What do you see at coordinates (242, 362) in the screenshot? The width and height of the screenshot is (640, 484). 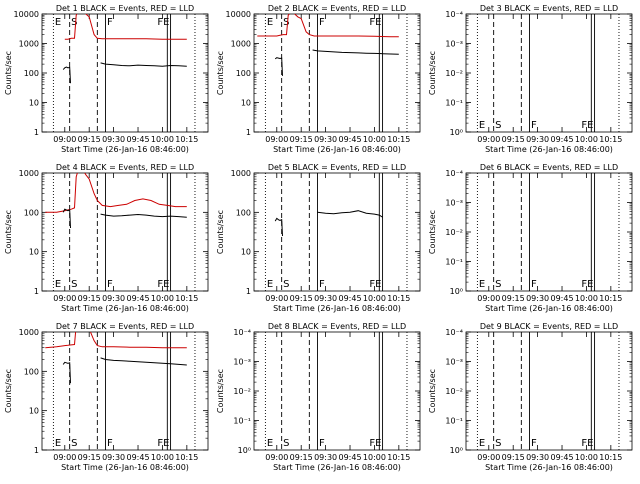 I see `y-tick-label: 10⁻³` at bounding box center [242, 362].